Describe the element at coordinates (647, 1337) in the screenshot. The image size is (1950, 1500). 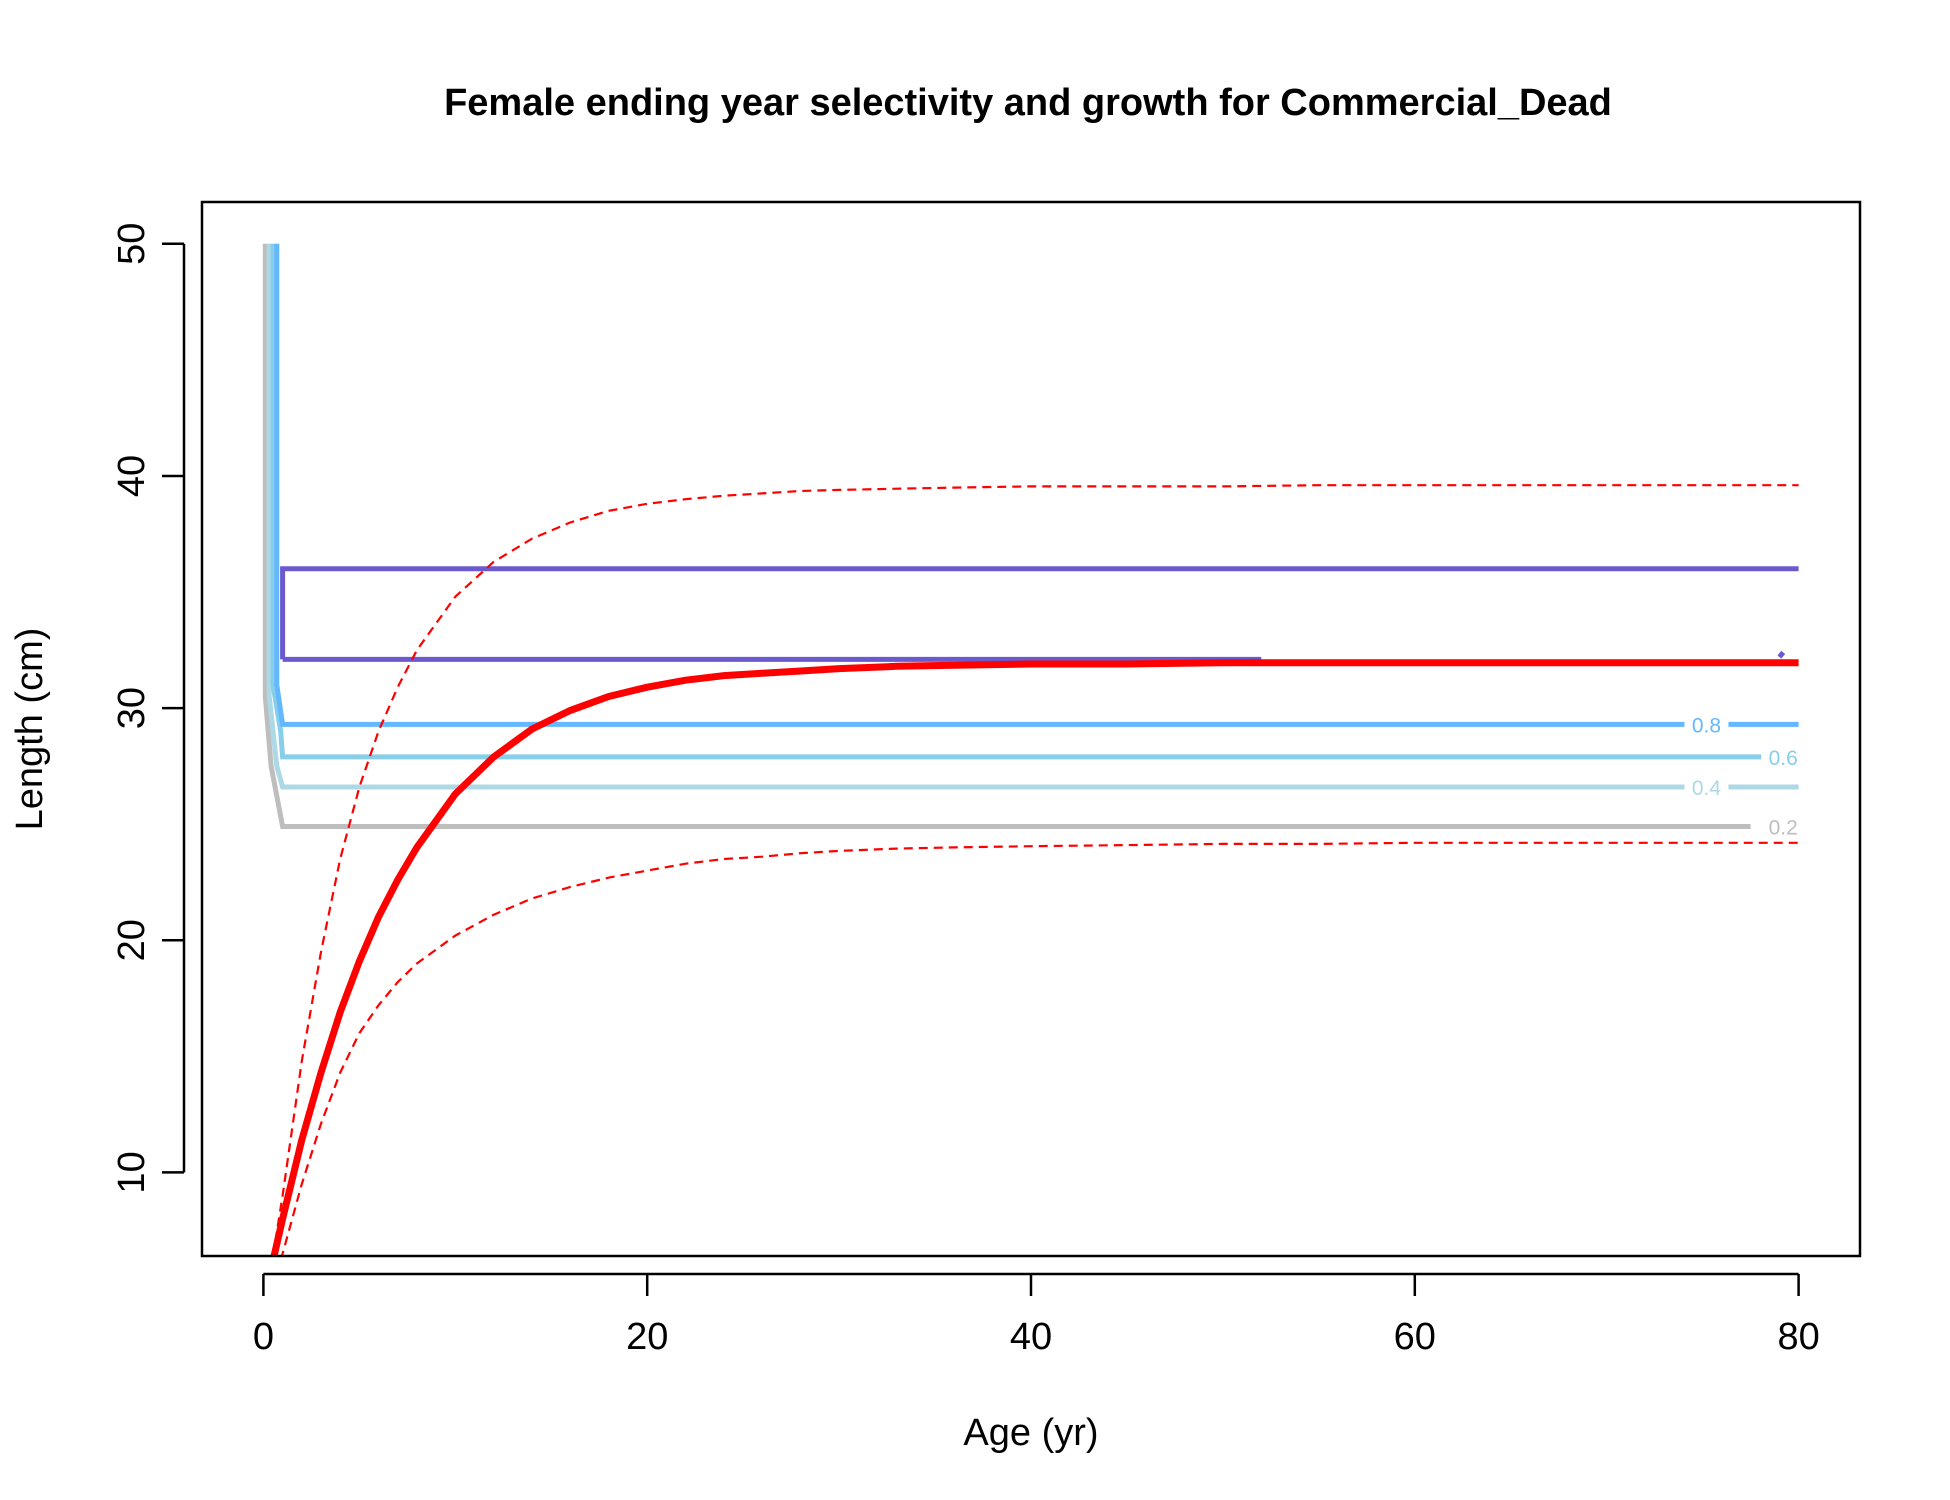
I see `x-tick-label: 20` at that location.